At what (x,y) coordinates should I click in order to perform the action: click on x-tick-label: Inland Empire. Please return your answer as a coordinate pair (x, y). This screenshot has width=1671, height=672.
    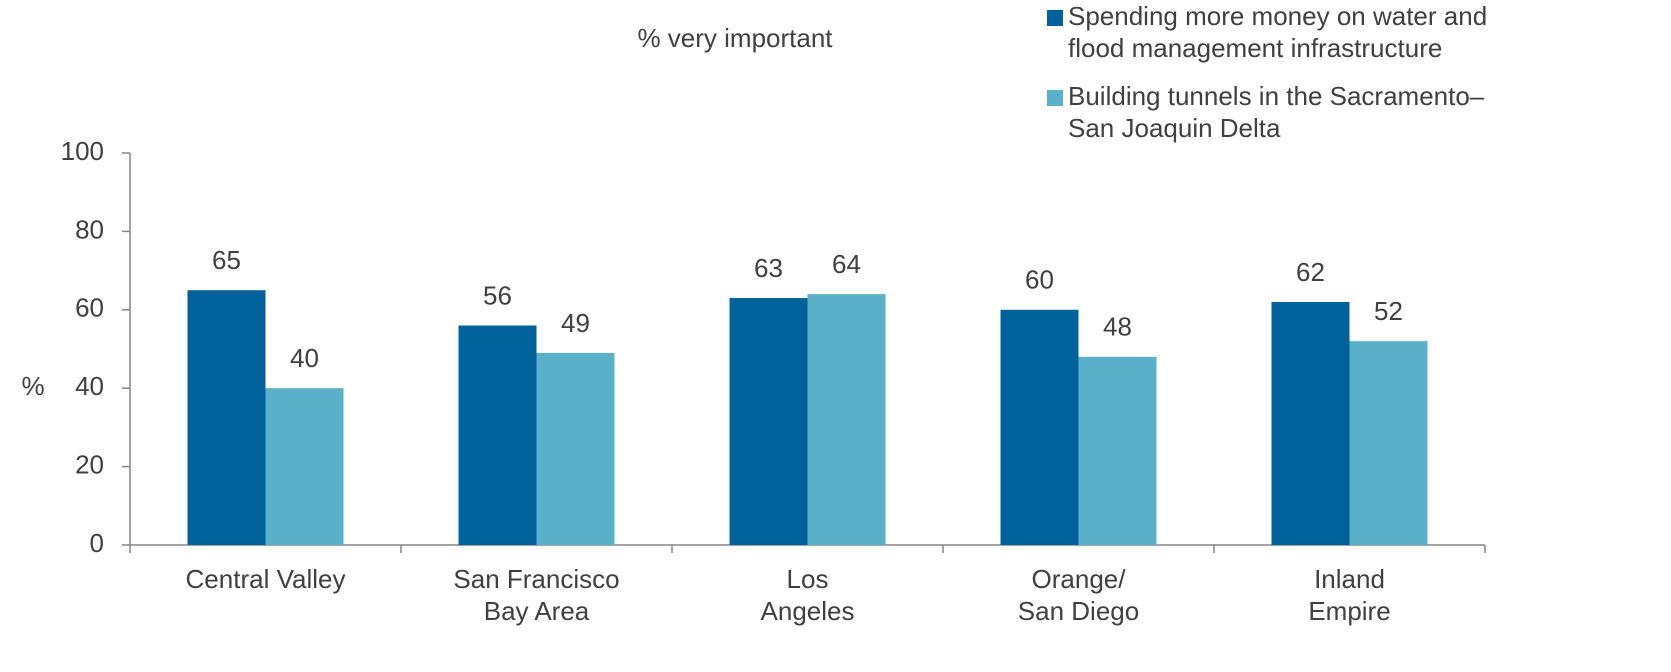
    Looking at the image, I should click on (1349, 595).